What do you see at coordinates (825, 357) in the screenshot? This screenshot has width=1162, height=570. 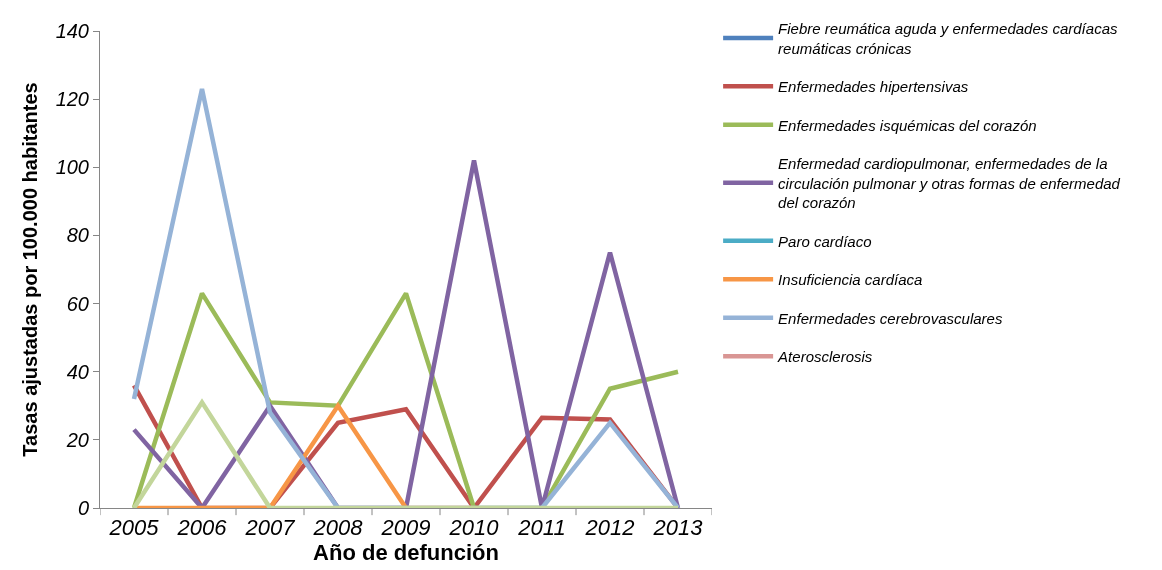 I see `legend-label: Aterosclerosis` at bounding box center [825, 357].